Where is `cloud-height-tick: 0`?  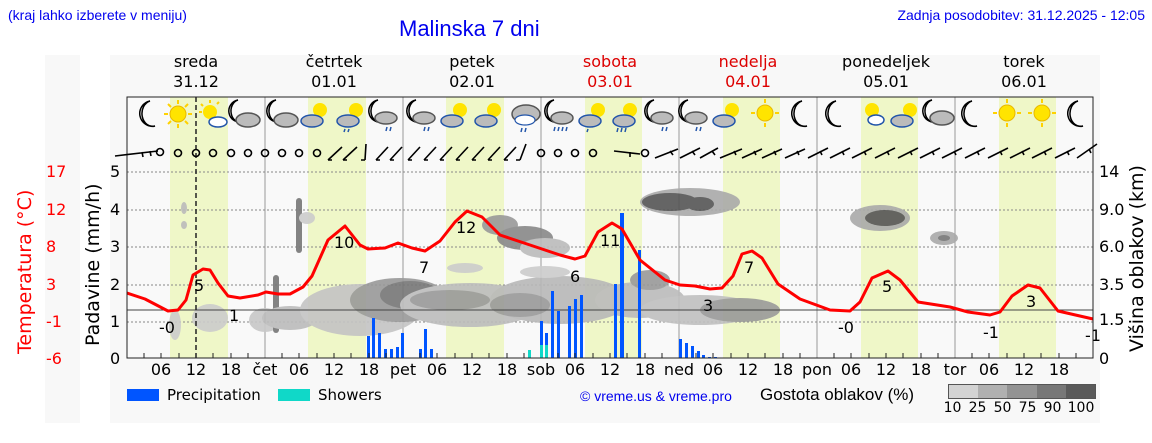 cloud-height-tick: 0 is located at coordinates (1104, 358).